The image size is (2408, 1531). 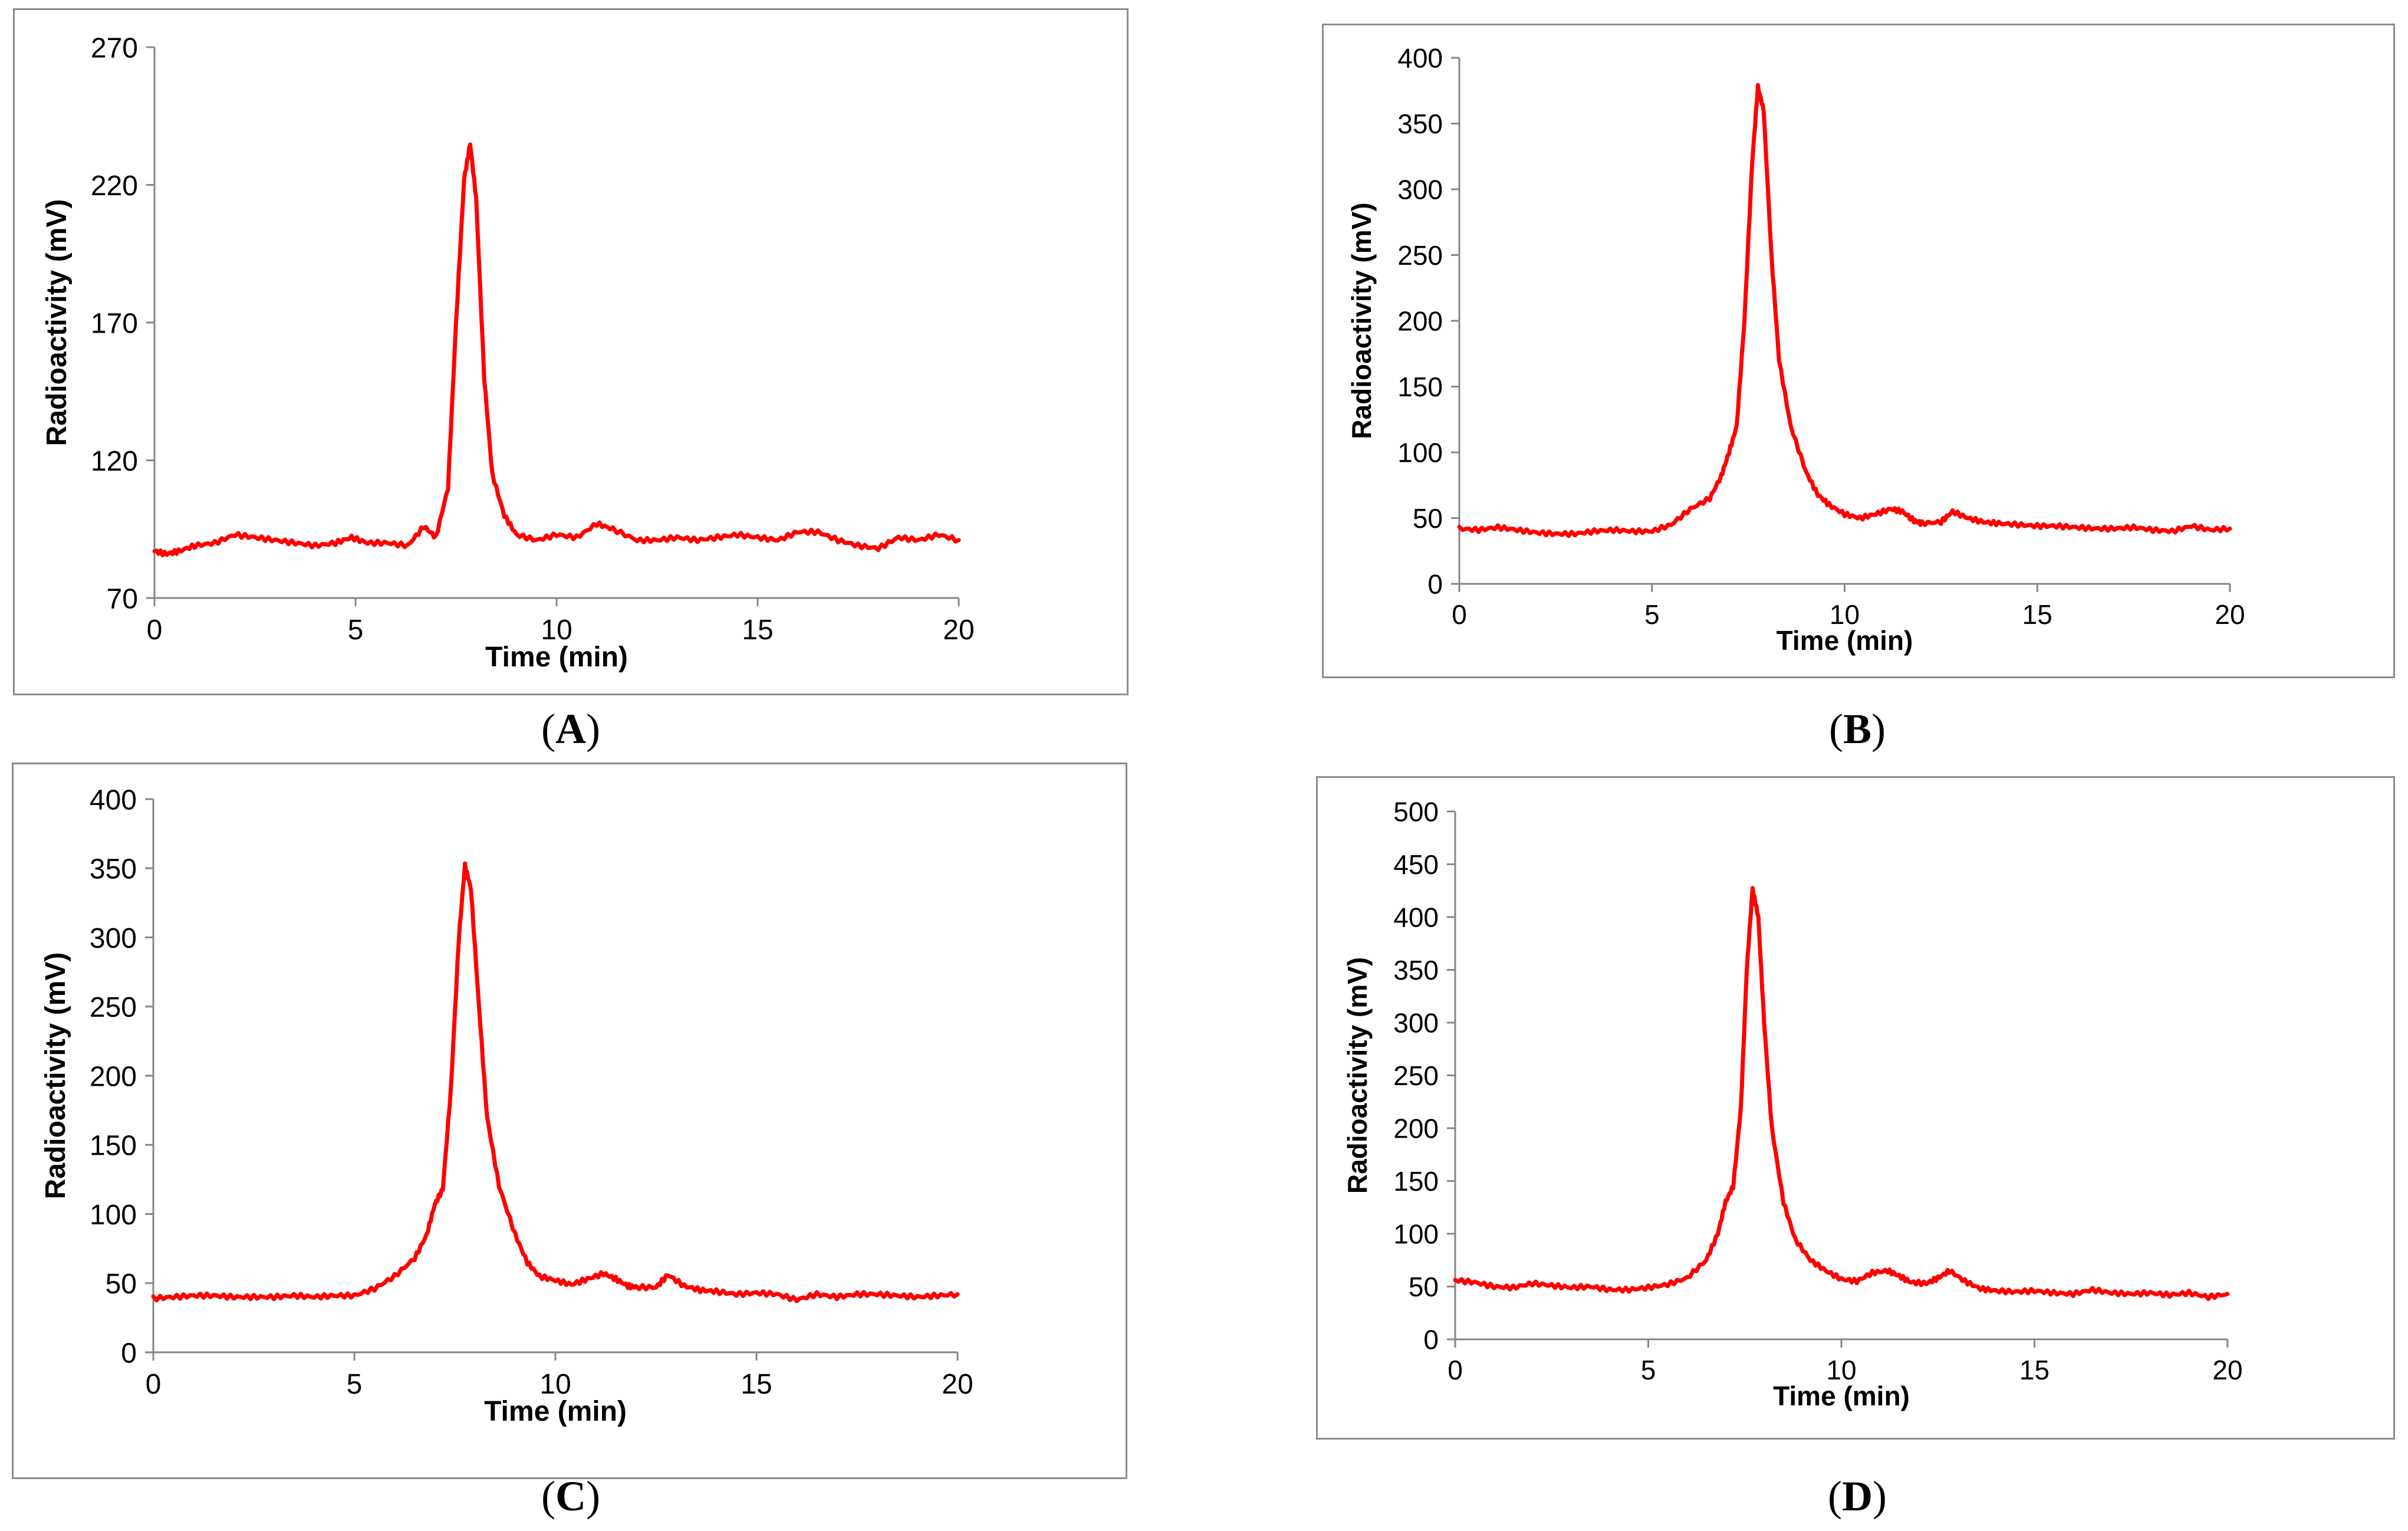 I want to click on caption-b: (B), so click(x=1857, y=729).